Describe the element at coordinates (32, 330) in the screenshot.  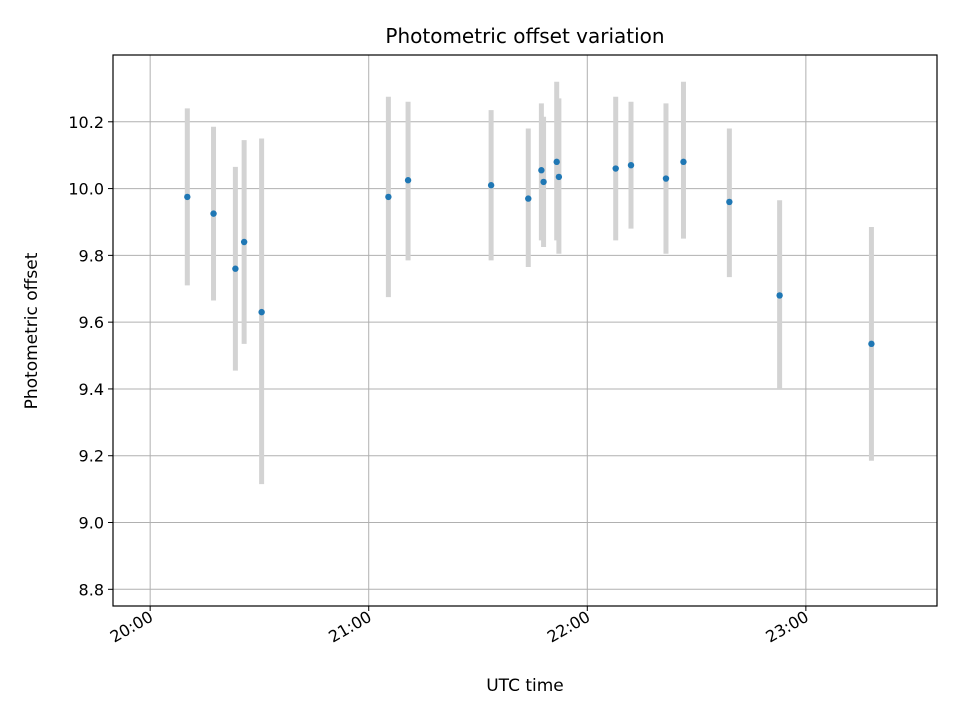
I see `y-axis-label: Photometric offset` at that location.